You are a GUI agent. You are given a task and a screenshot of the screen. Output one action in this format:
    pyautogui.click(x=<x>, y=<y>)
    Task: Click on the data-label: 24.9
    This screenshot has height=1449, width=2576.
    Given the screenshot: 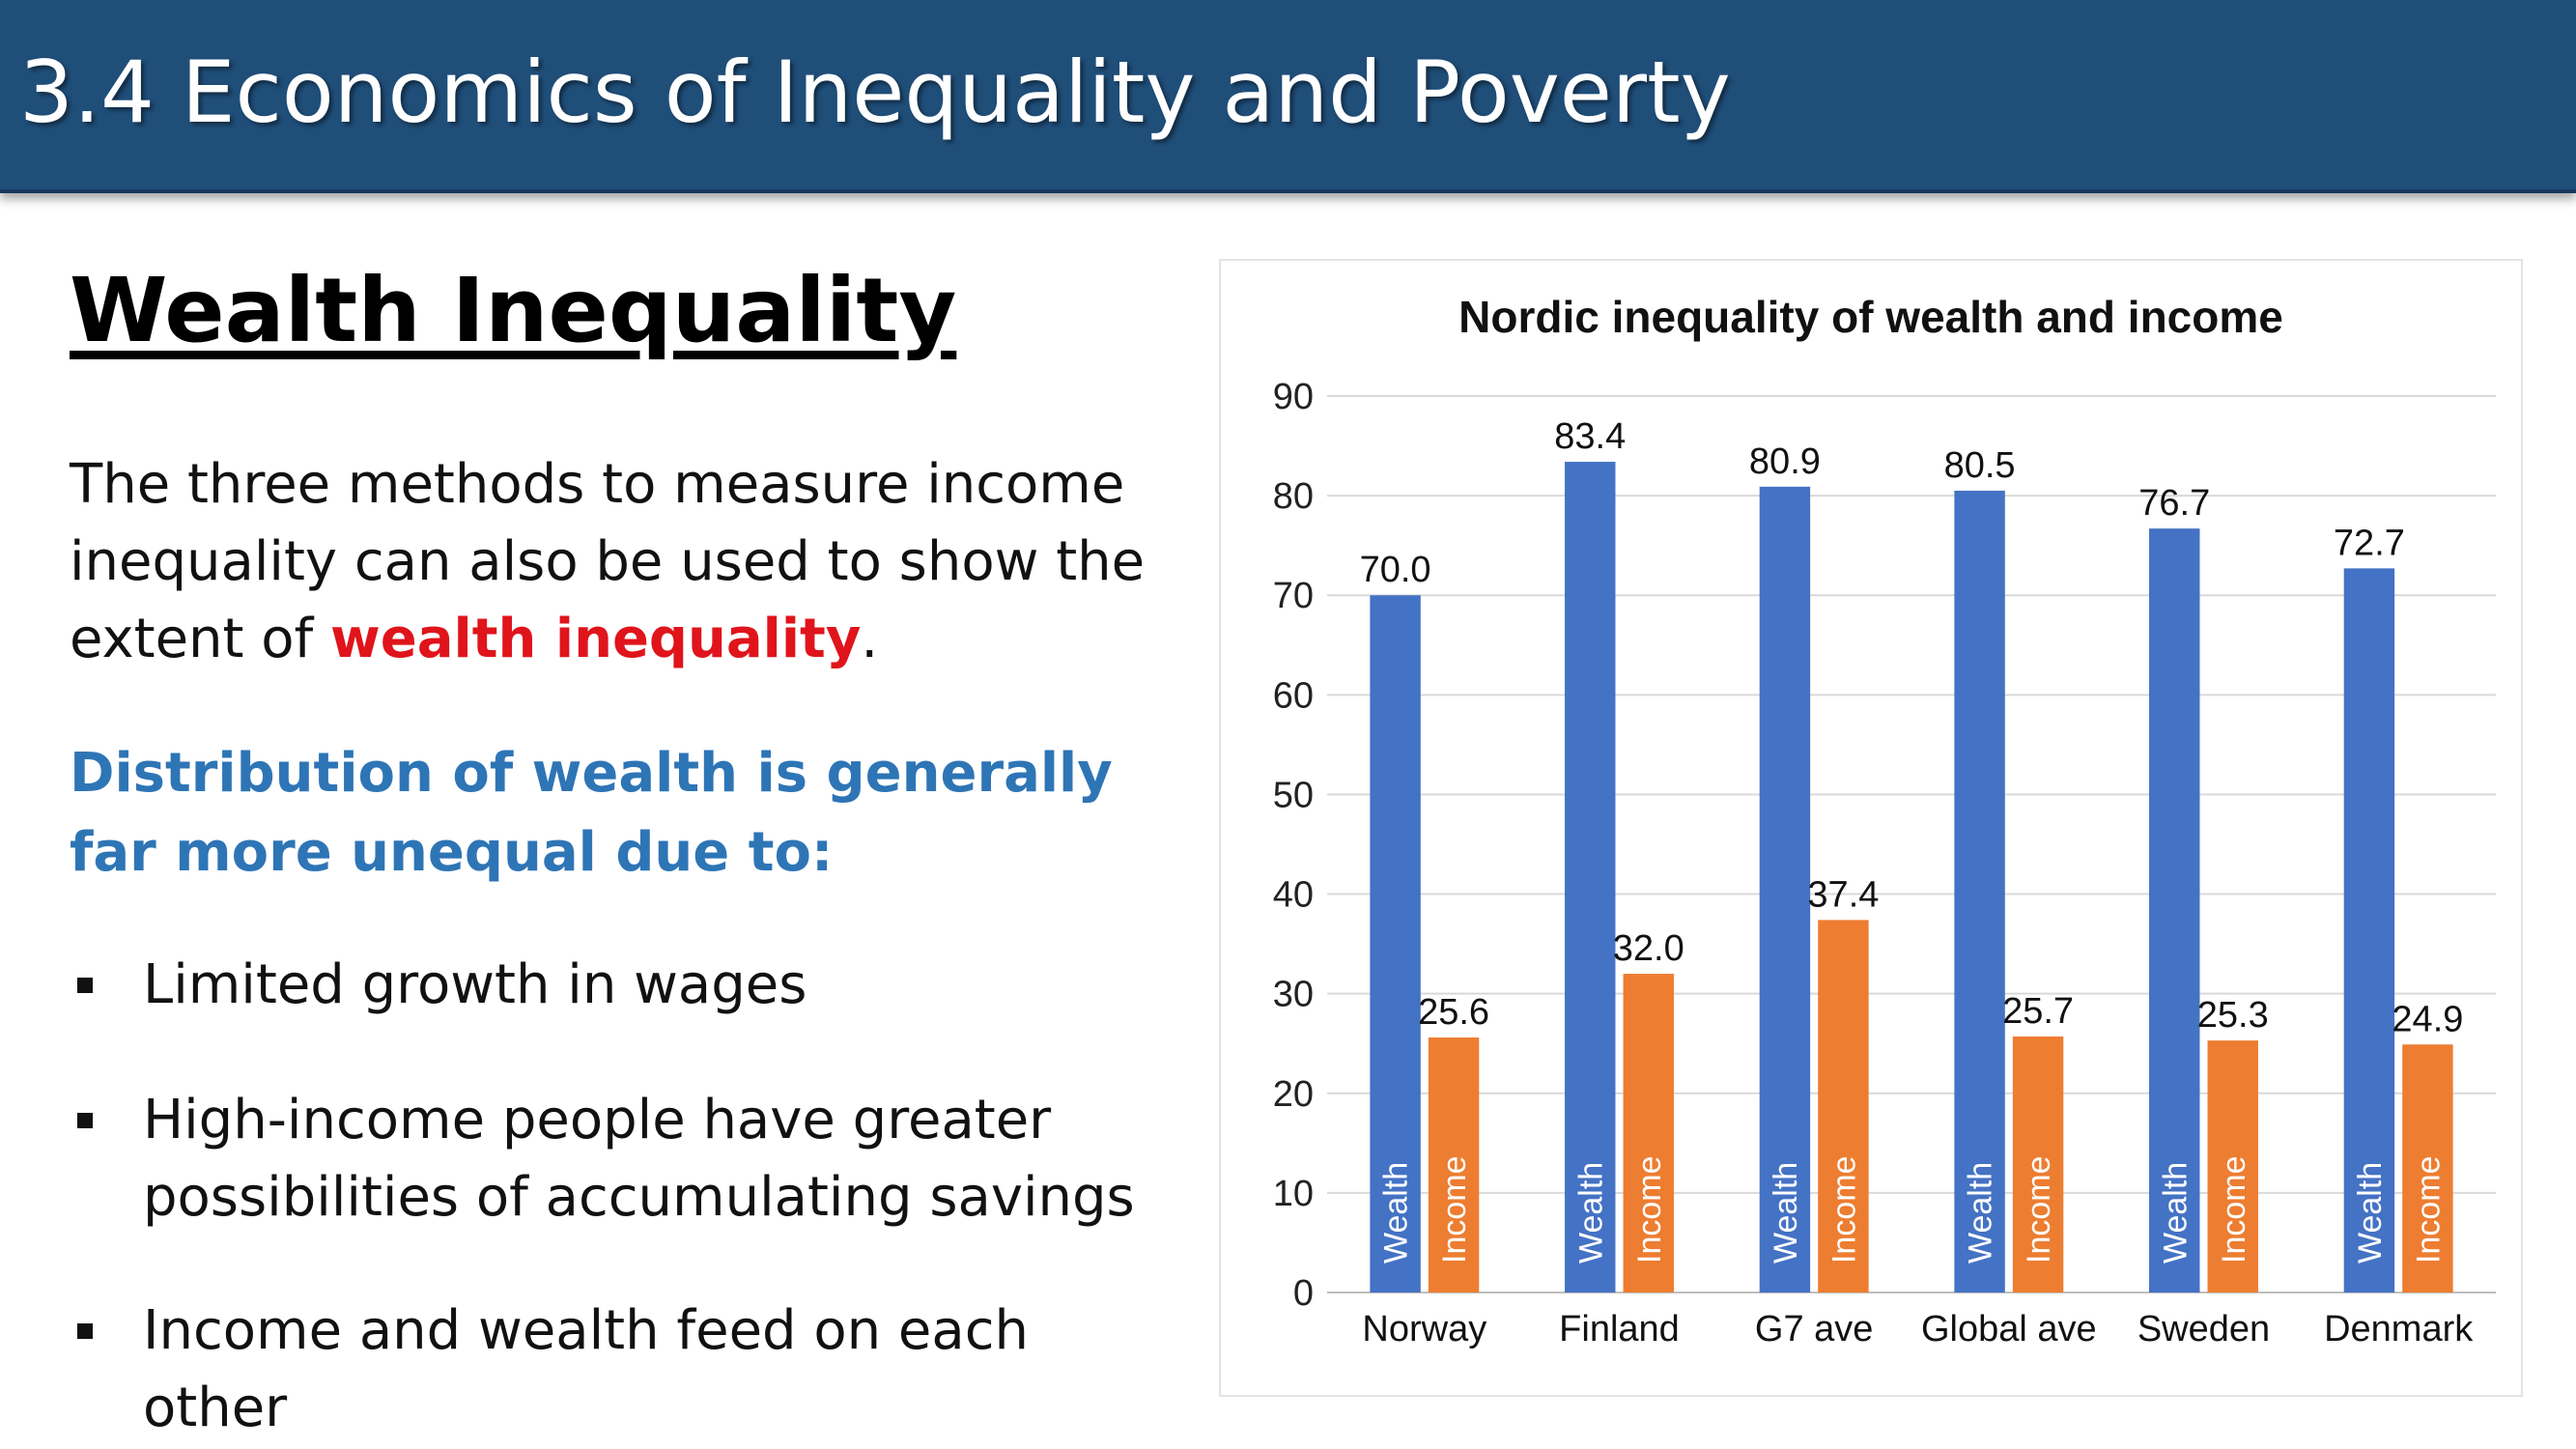 What is the action you would take?
    pyautogui.click(x=2427, y=1019)
    